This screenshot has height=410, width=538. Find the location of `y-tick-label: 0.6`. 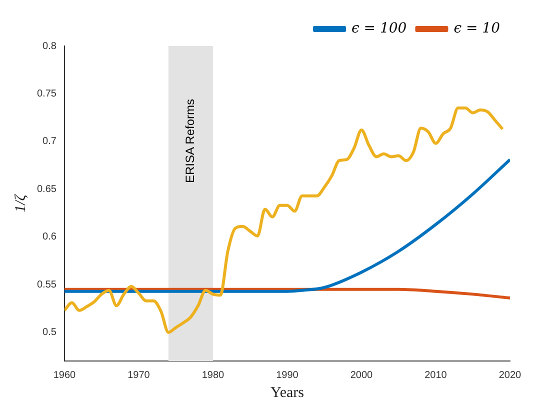

y-tick-label: 0.6 is located at coordinates (49, 237).